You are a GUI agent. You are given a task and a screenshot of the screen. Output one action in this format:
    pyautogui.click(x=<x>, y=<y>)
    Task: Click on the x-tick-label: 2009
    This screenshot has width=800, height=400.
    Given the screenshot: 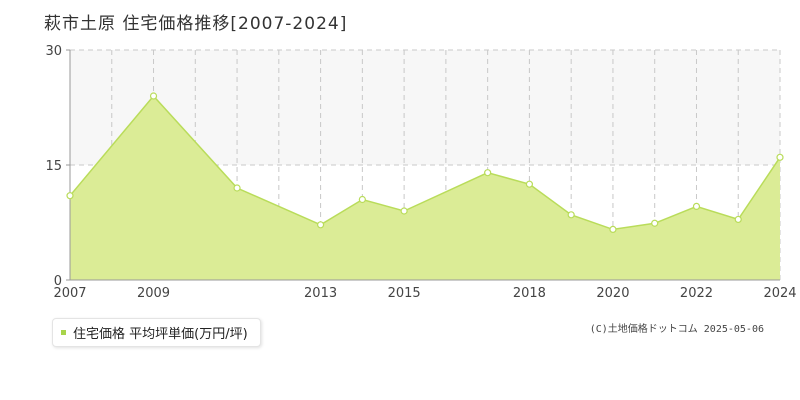 What is the action you would take?
    pyautogui.click(x=153, y=293)
    